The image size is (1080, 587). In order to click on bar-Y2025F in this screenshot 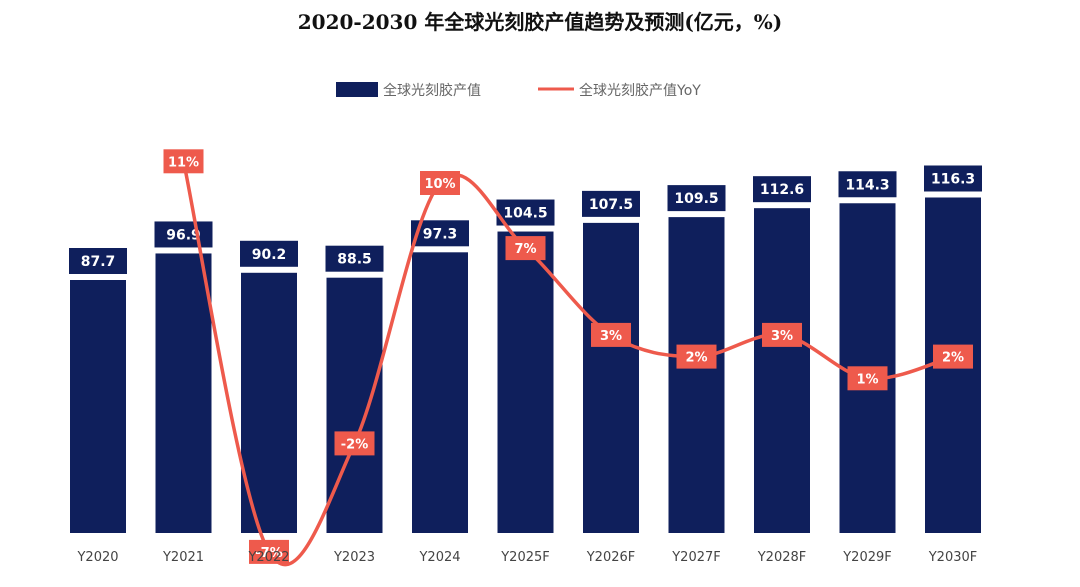, I will do `click(525, 382)`.